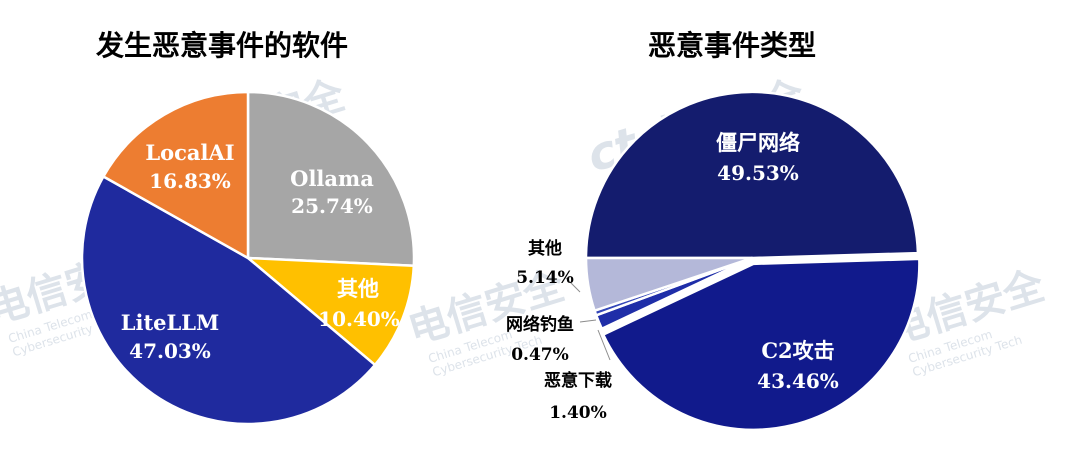  Describe the element at coordinates (732, 45) in the screenshot. I see `chart-title-event-type: 恶意事件类型` at that location.